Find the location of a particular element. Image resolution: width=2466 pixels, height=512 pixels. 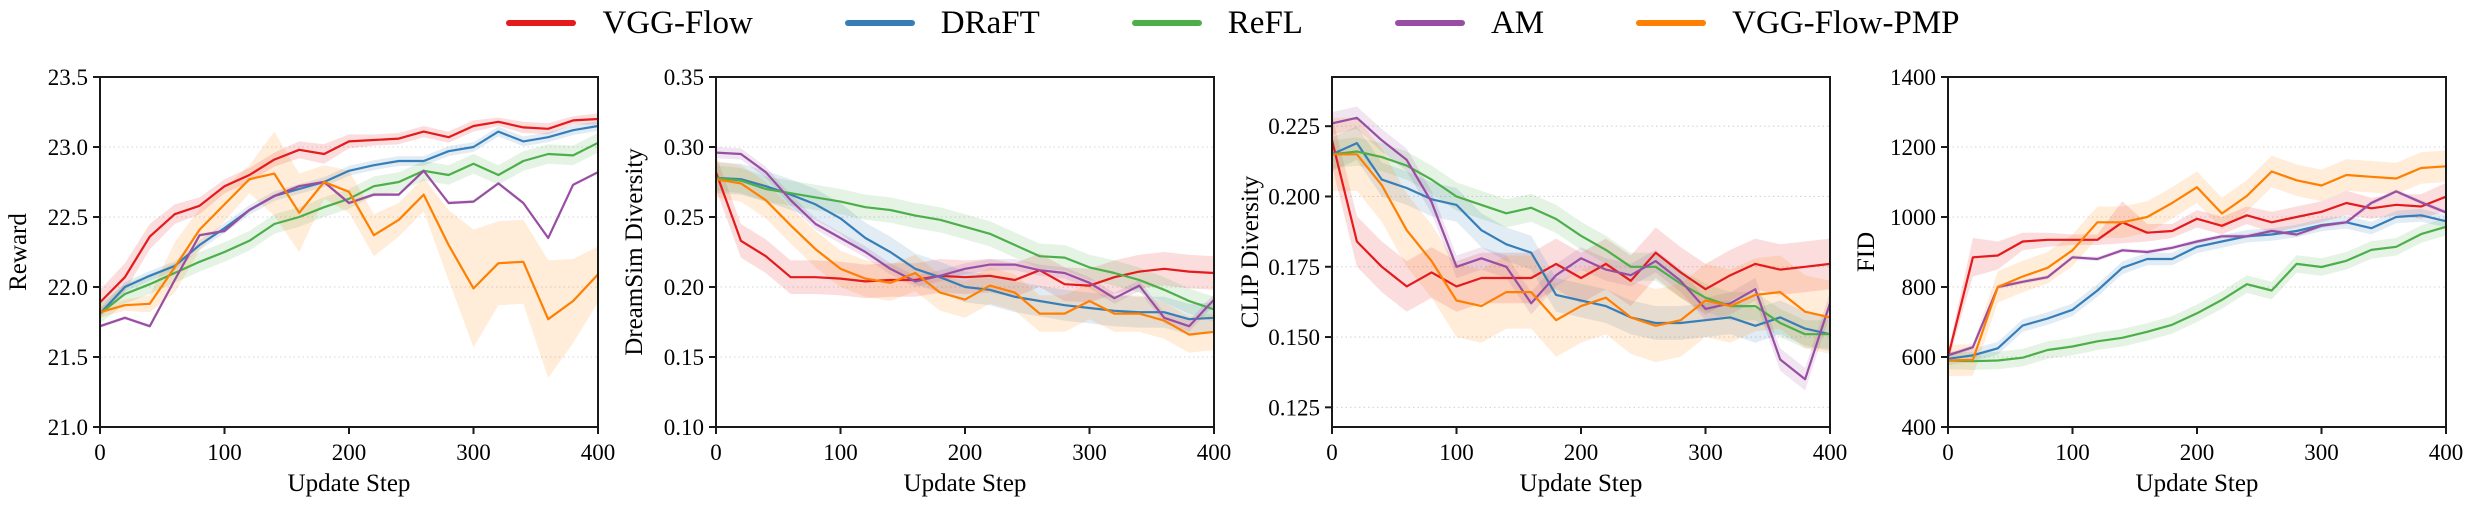

y-tick-label: 1000 is located at coordinates (1913, 217).